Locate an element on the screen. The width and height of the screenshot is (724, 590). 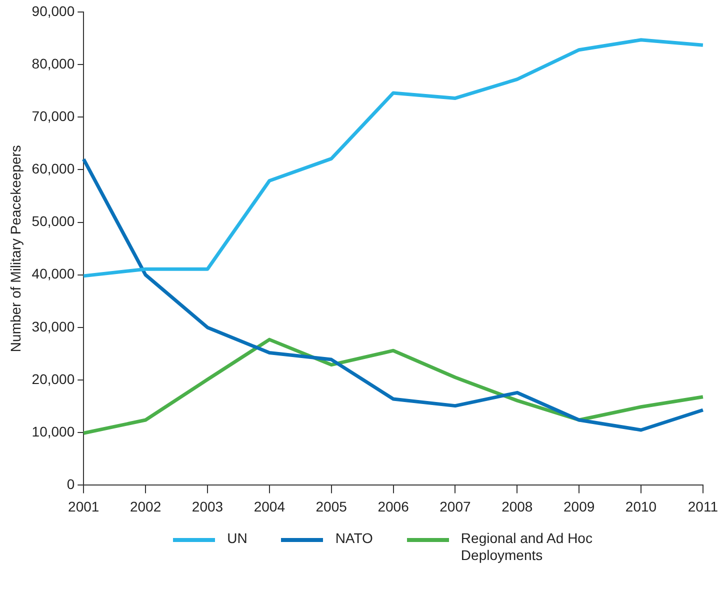
x-tick-label: 2002 is located at coordinates (146, 506).